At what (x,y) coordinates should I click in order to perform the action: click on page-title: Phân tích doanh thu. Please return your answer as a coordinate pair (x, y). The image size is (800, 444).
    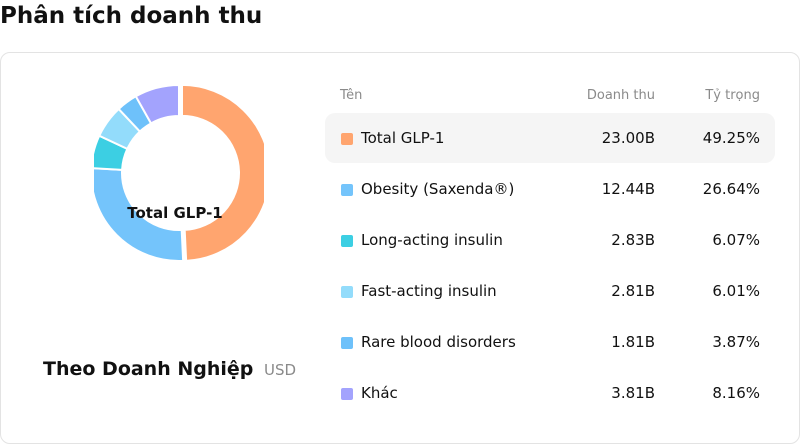
    Looking at the image, I should click on (131, 16).